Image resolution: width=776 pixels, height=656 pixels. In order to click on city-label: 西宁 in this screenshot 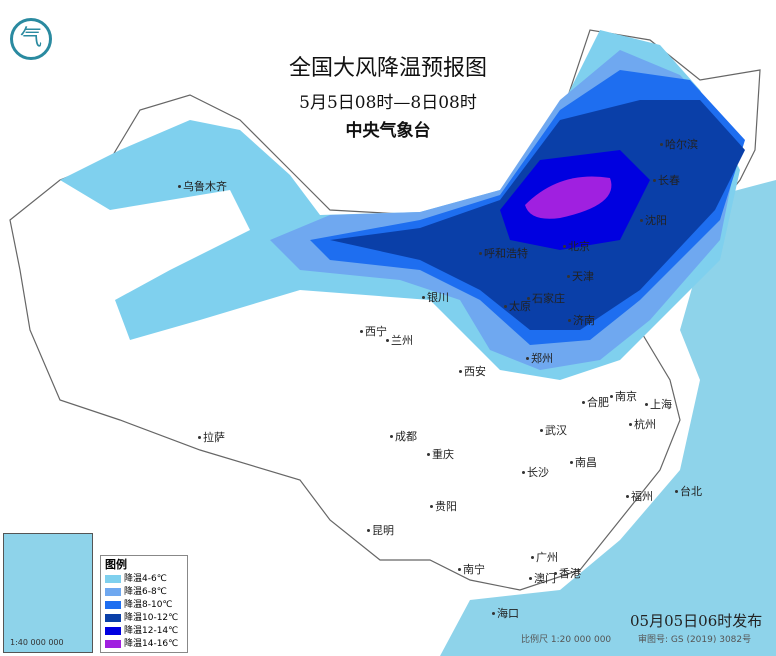, I will do `click(373, 331)`.